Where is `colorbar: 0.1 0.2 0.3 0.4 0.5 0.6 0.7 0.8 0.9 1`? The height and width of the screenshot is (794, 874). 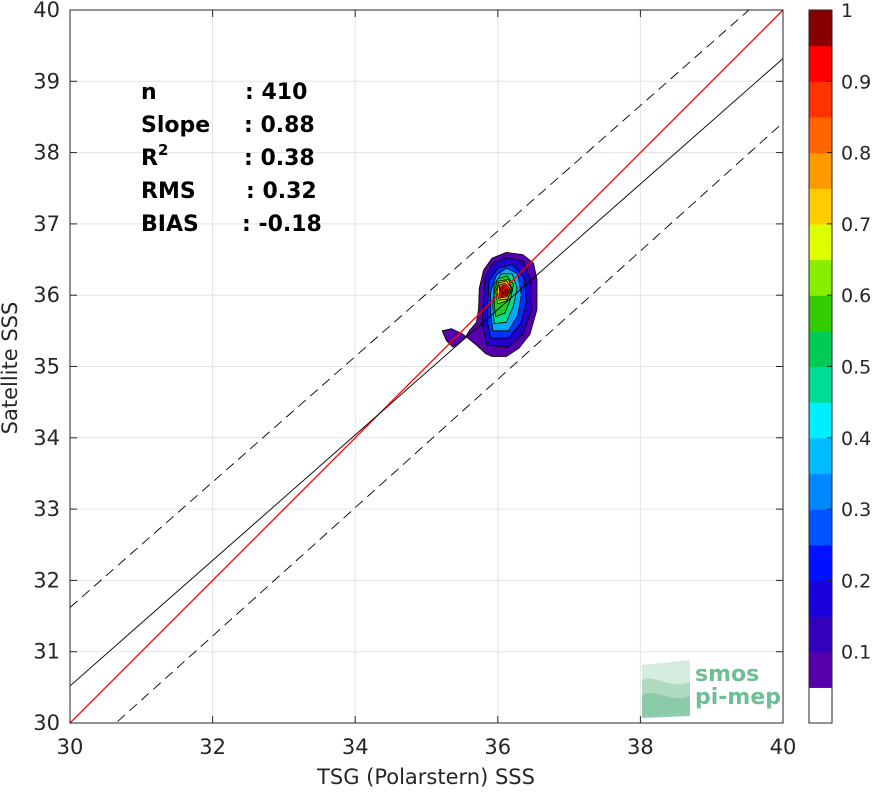 colorbar: 0.1 0.2 0.3 0.4 0.5 0.6 0.7 0.8 0.9 1 is located at coordinates (839, 362).